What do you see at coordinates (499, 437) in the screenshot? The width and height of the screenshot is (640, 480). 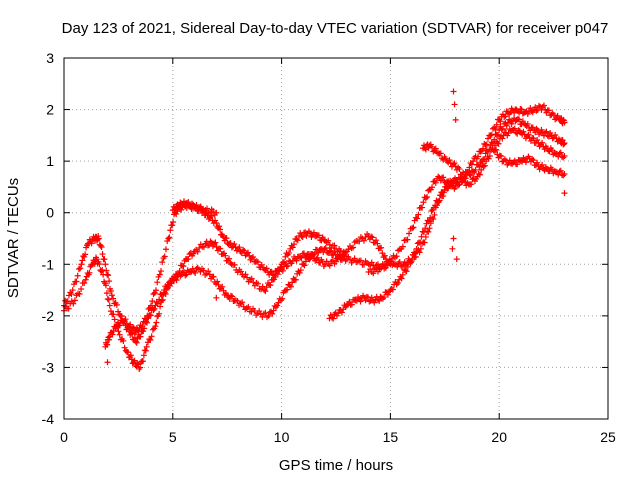 I see `x-tick-label: 20` at bounding box center [499, 437].